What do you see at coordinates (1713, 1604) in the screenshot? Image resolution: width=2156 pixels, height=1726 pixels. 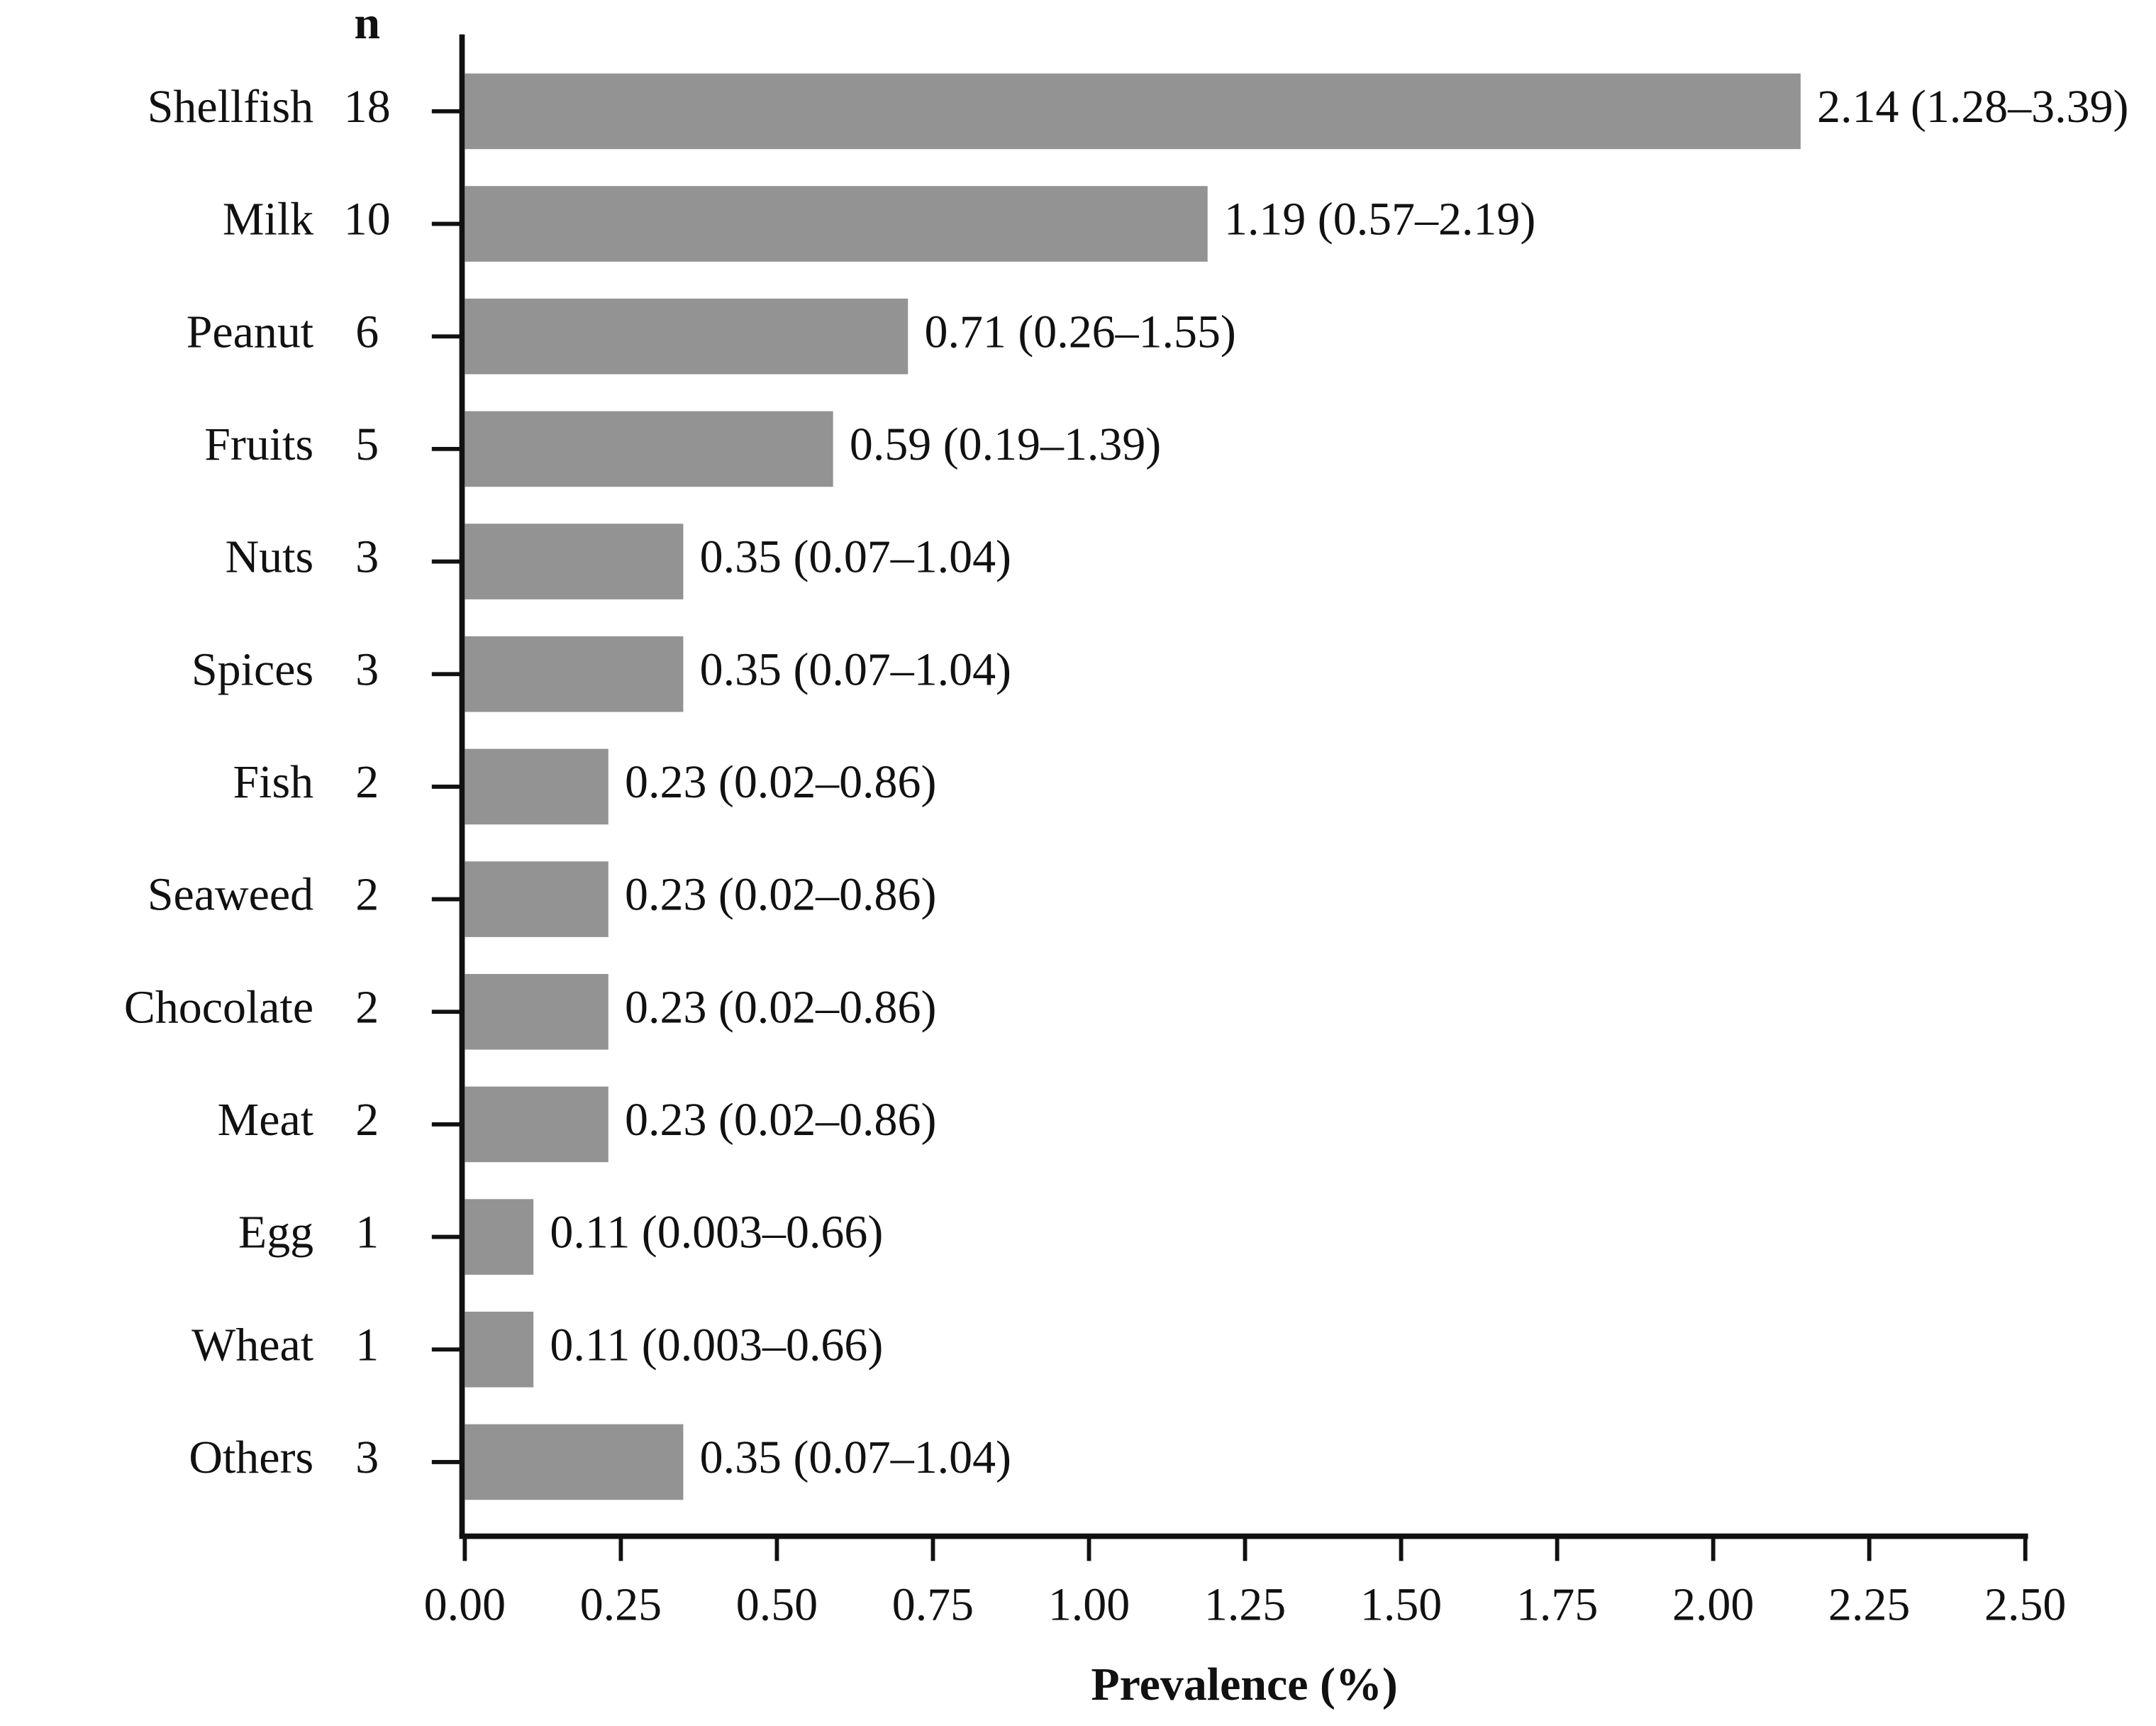 I see `x-tick-label: 2.00` at bounding box center [1713, 1604].